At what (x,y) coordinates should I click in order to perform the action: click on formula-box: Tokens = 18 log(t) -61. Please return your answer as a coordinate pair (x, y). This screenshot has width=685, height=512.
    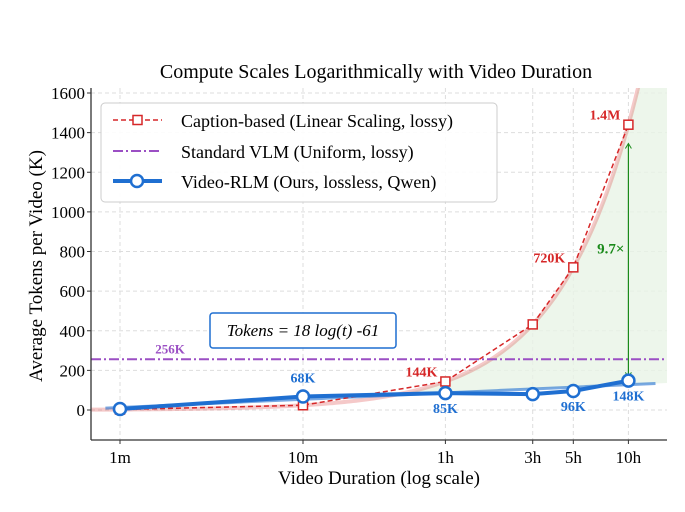
    Looking at the image, I should click on (303, 330).